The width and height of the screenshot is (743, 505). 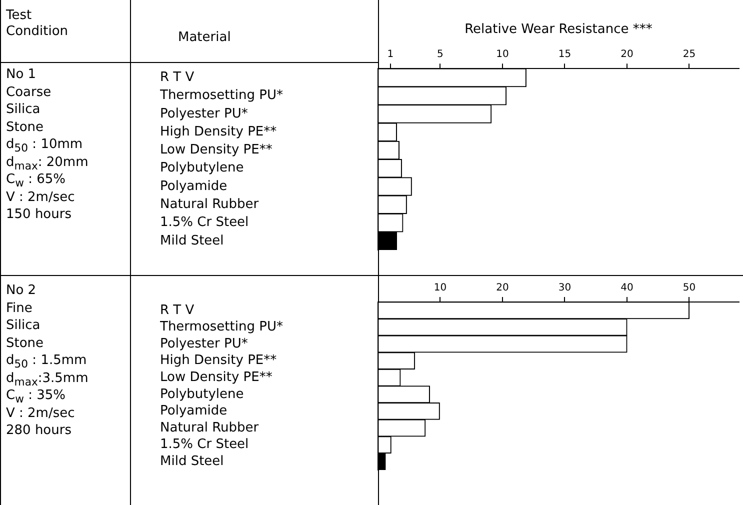 What do you see at coordinates (689, 54) in the screenshot?
I see `x-tick-label: 25` at bounding box center [689, 54].